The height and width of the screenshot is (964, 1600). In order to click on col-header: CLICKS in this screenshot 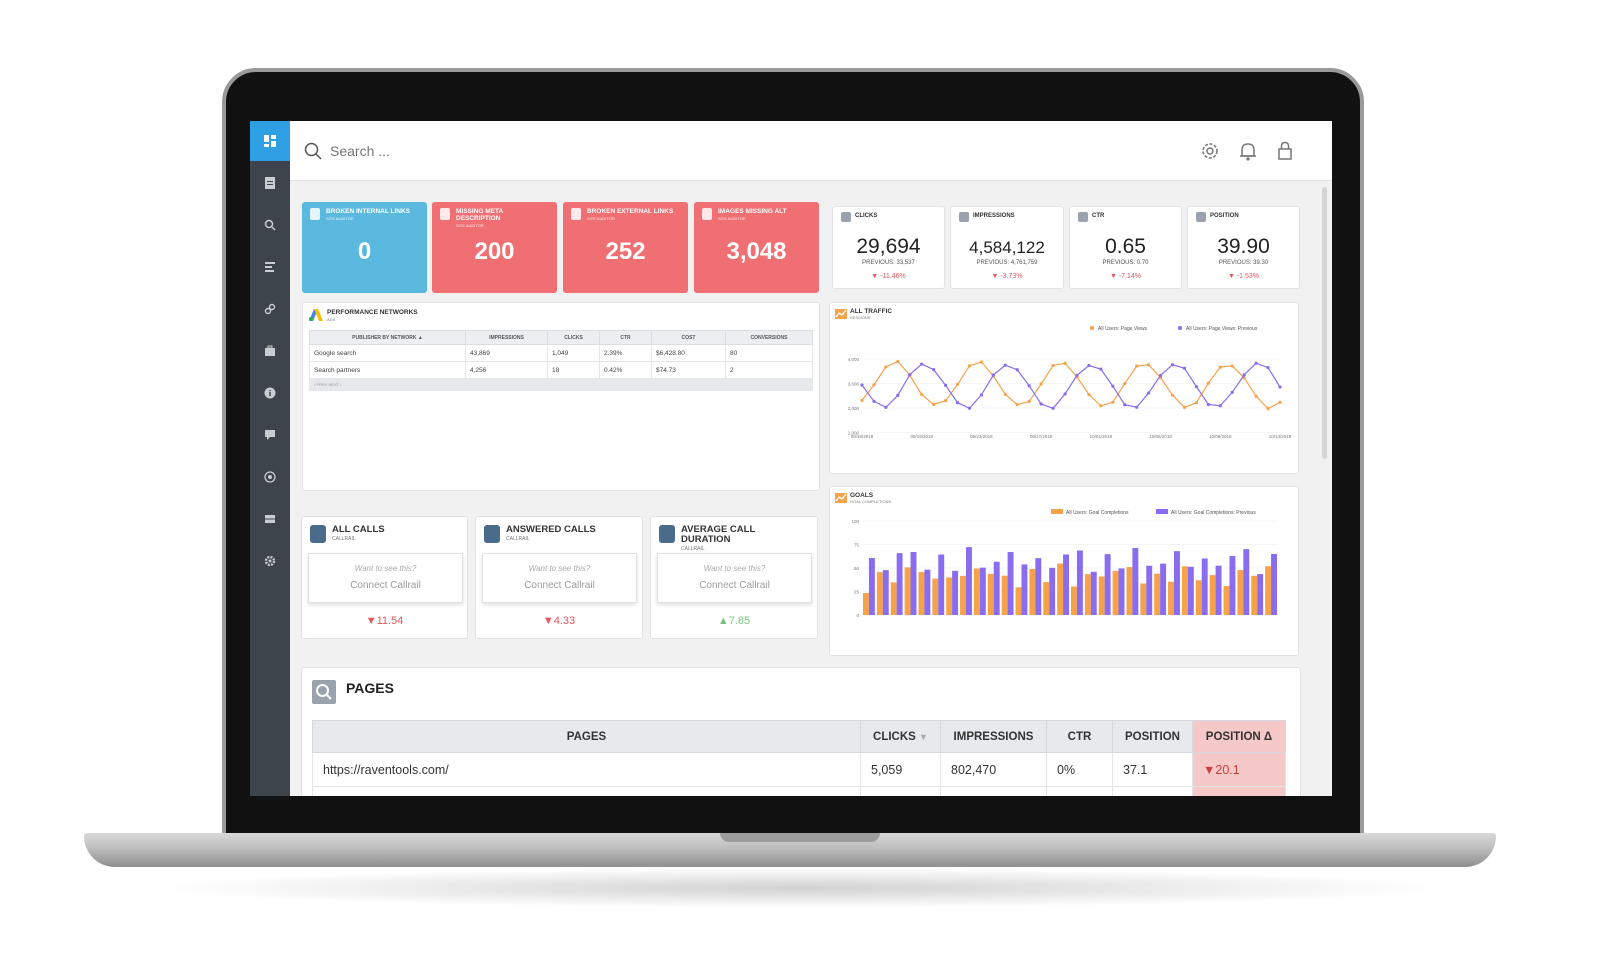, I will do `click(573, 337)`.